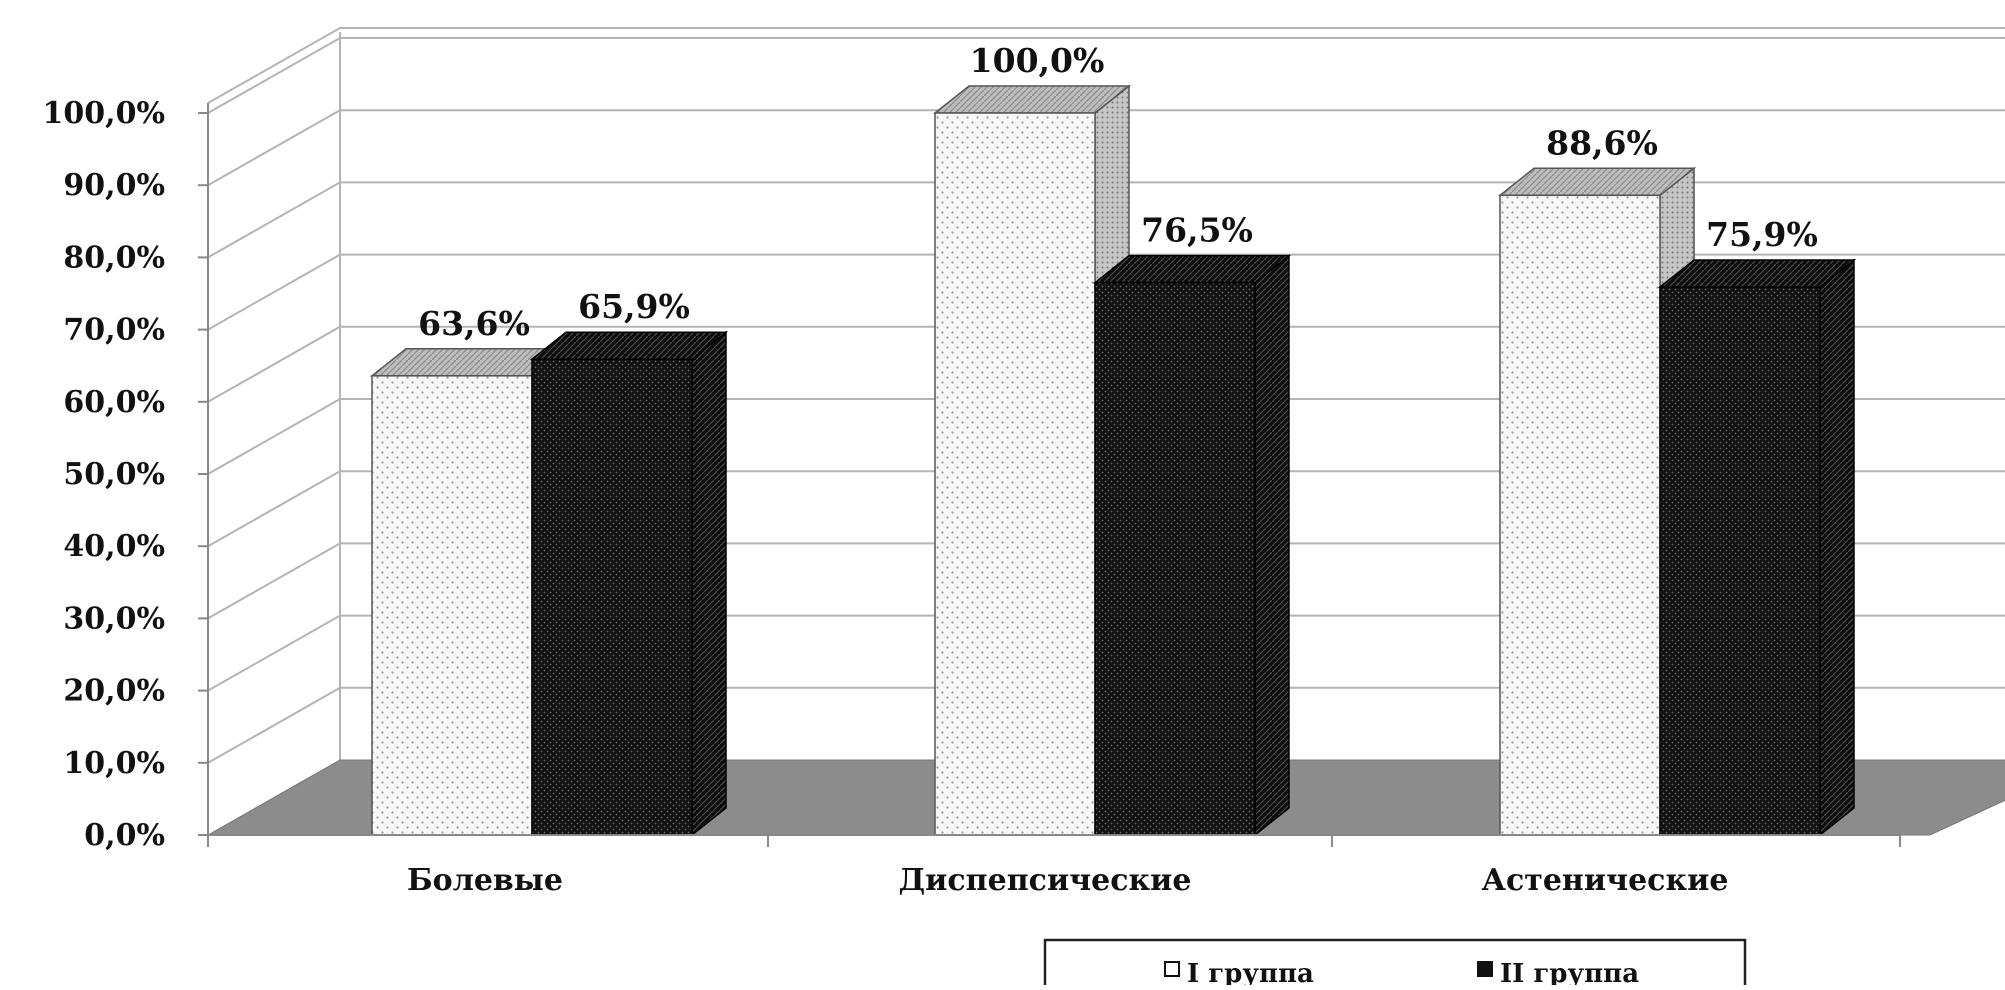  Describe the element at coordinates (114, 185) in the screenshot. I see `y-tick-label: 90,0%` at that location.